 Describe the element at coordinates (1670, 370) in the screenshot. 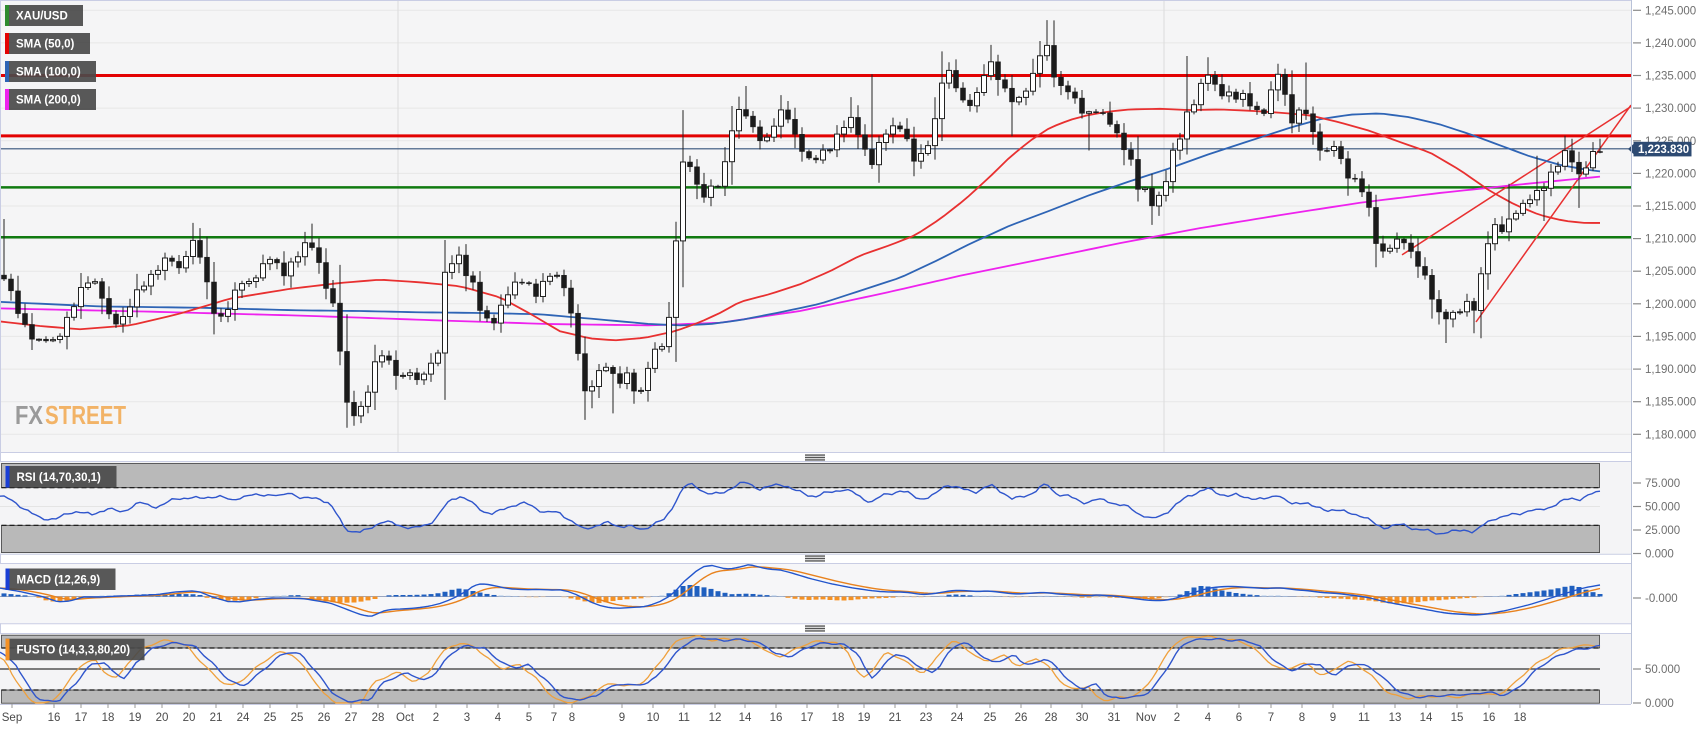

I see `svg-text: 1,190.000` at that location.